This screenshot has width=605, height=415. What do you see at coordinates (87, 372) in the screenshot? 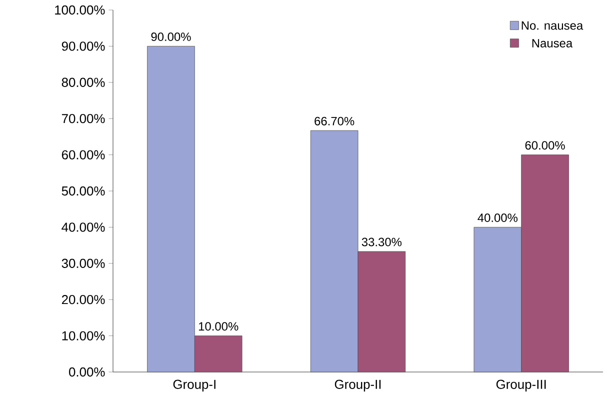
I see `y-tick-label: 0.00%` at bounding box center [87, 372].